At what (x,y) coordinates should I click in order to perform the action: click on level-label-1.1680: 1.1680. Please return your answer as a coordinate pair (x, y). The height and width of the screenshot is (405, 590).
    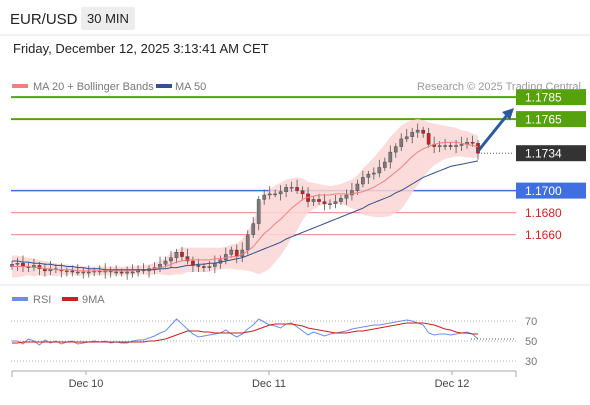
    Looking at the image, I should click on (543, 213).